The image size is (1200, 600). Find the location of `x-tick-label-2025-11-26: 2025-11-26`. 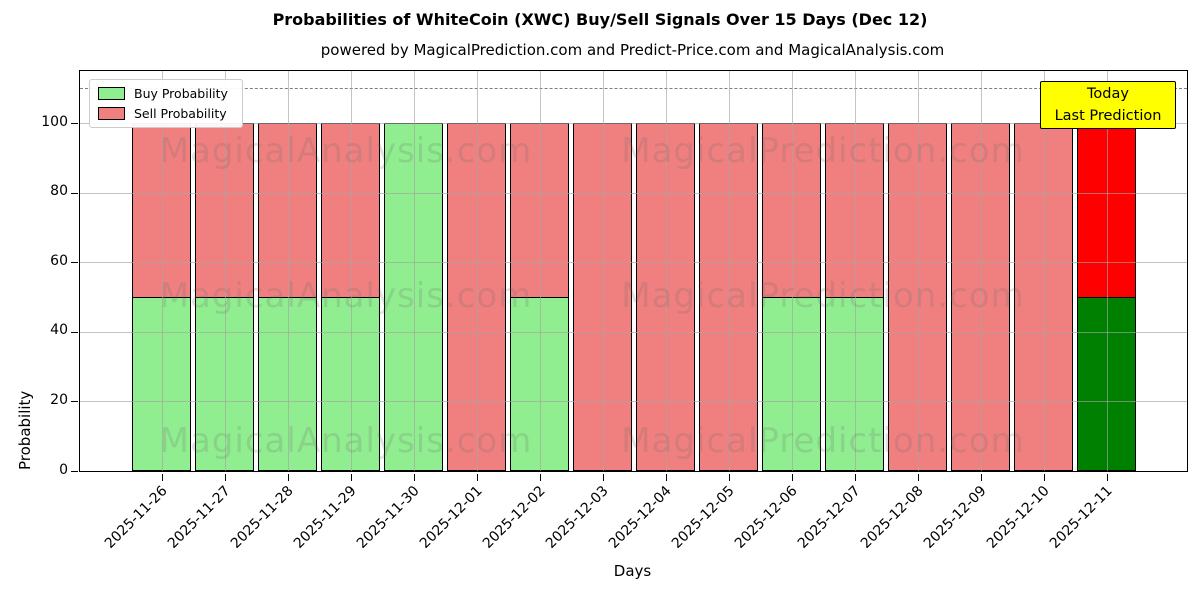

x-tick-label-2025-11-26: 2025-11-26 is located at coordinates (136, 517).